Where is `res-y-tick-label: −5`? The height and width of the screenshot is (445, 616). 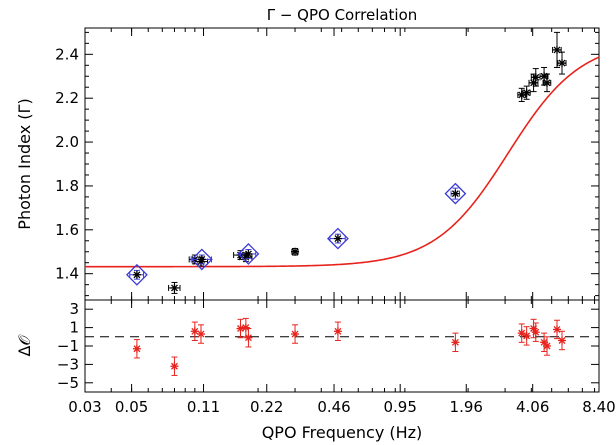
res-y-tick-label: −5 is located at coordinates (68, 383).